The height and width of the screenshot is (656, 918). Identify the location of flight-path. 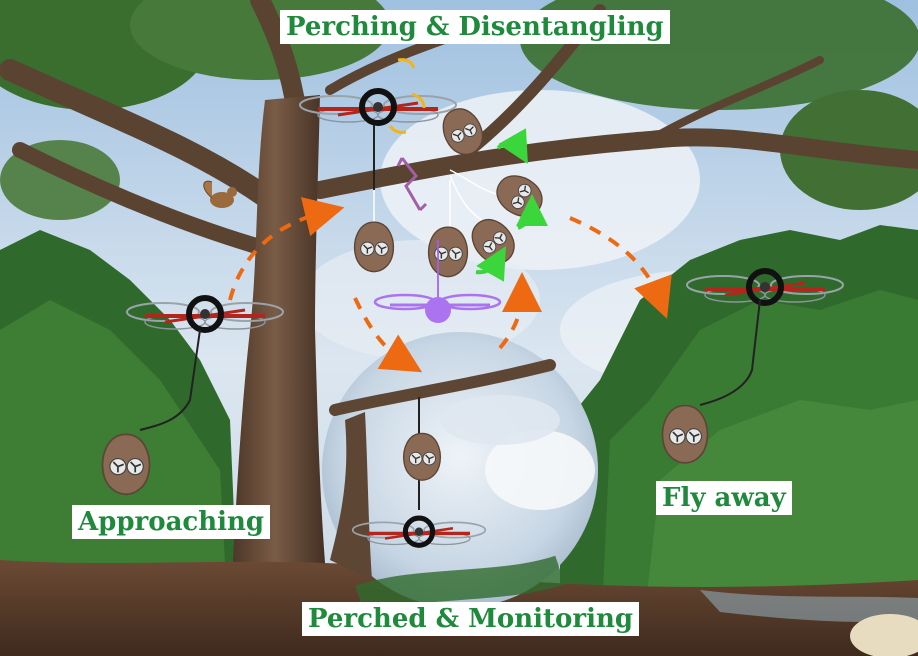
(450, 285).